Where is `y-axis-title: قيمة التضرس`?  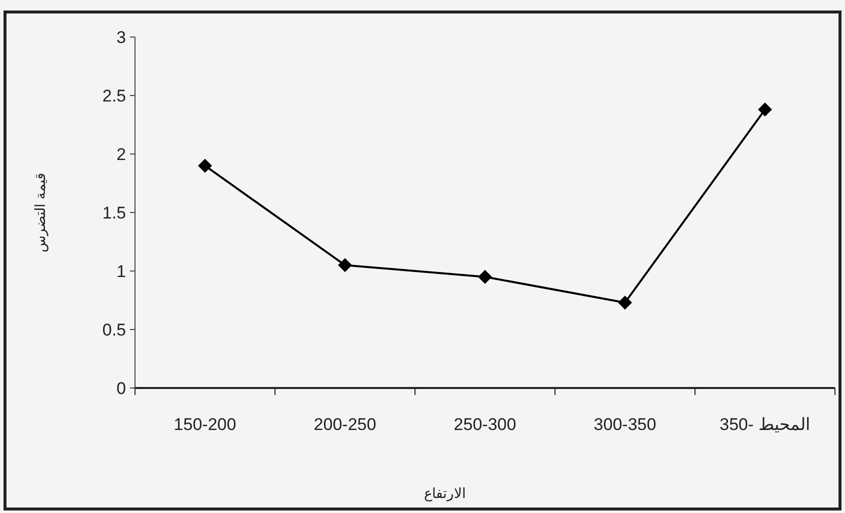
y-axis-title: قيمة التضرس is located at coordinates (40, 212).